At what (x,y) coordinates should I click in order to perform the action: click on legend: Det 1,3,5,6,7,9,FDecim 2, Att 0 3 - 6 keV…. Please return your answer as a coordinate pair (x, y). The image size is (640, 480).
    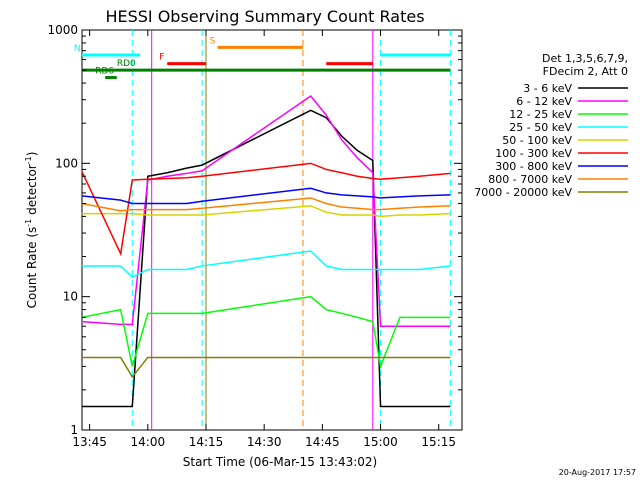
    Looking at the image, I should click on (551, 125).